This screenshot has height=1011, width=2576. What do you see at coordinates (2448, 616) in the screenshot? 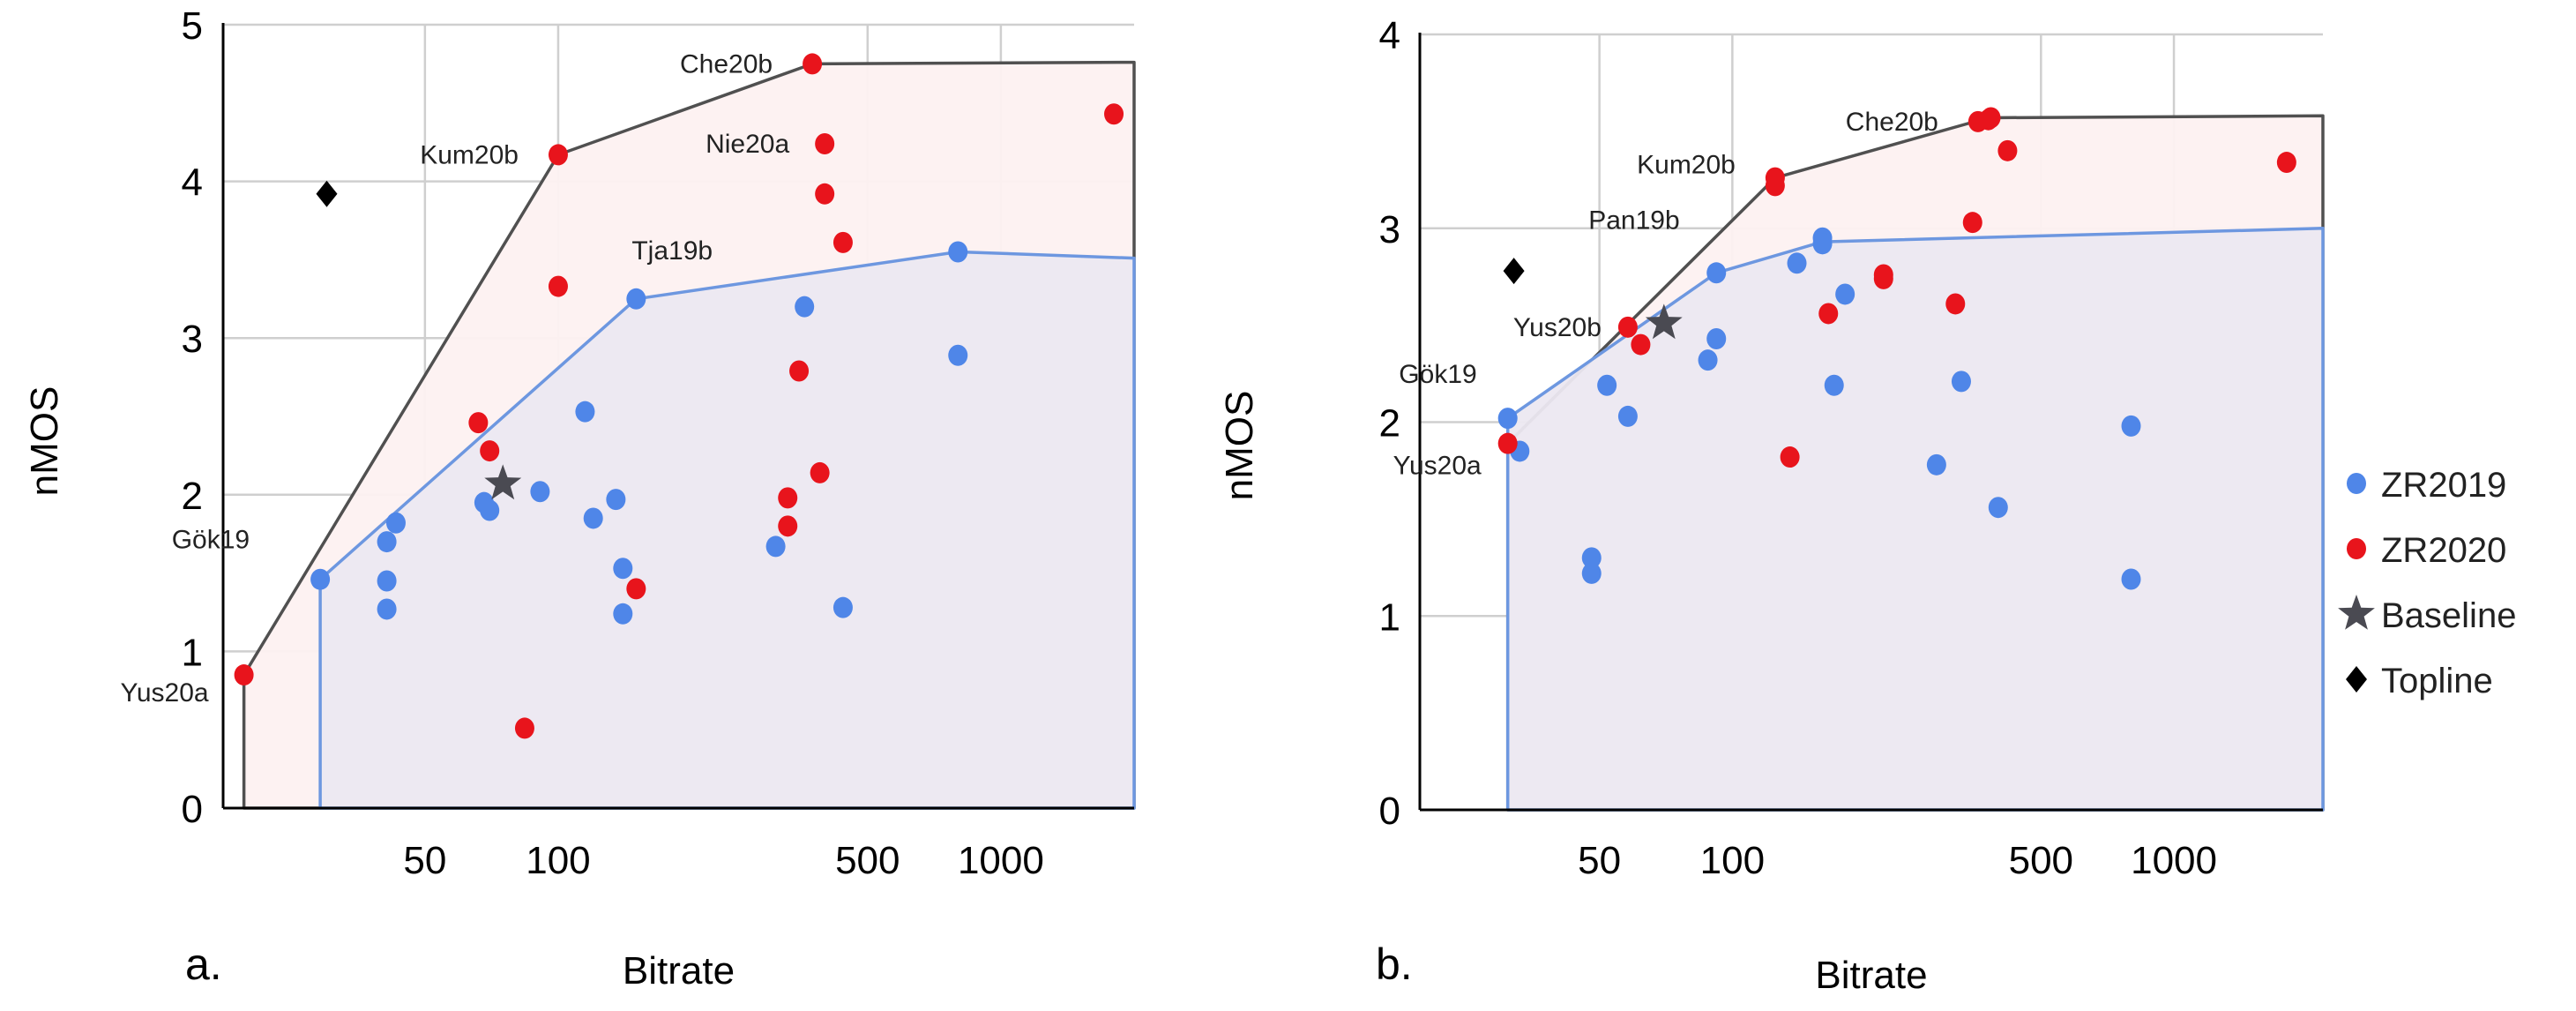
I see `legend-label: Baseline` at bounding box center [2448, 616].